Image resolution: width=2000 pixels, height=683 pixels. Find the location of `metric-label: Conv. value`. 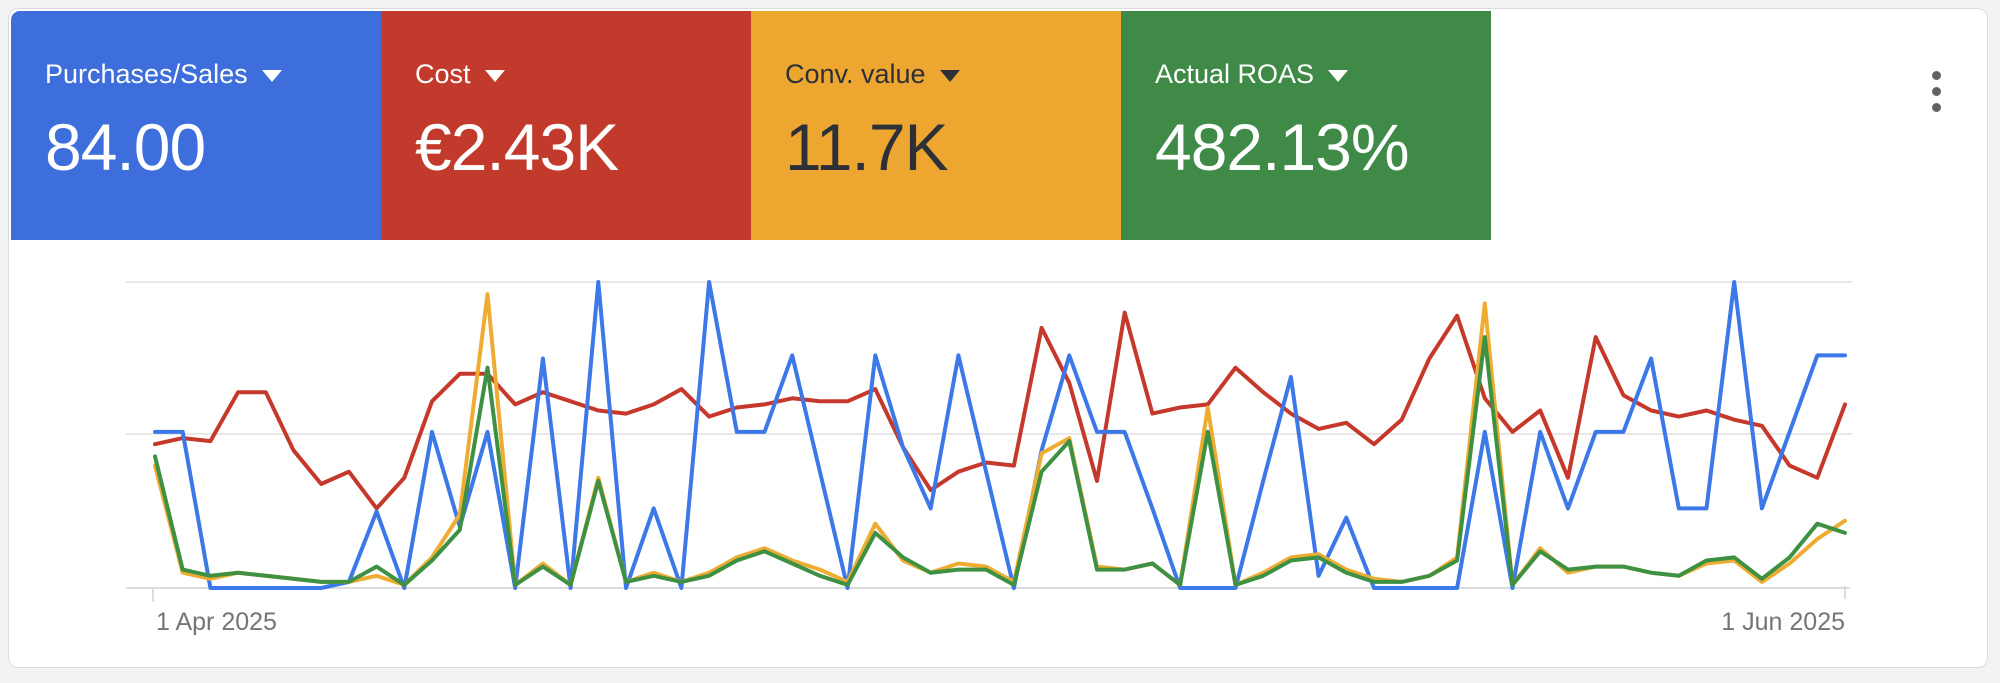

metric-label: Conv. value is located at coordinates (855, 74).